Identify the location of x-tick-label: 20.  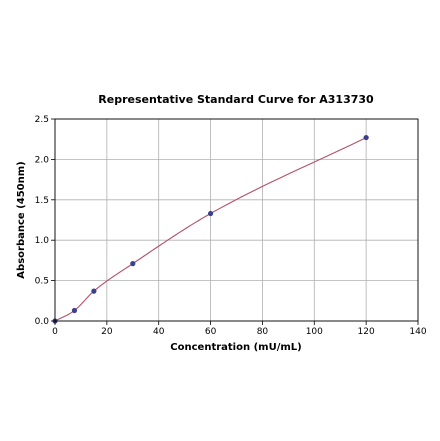
(107, 332).